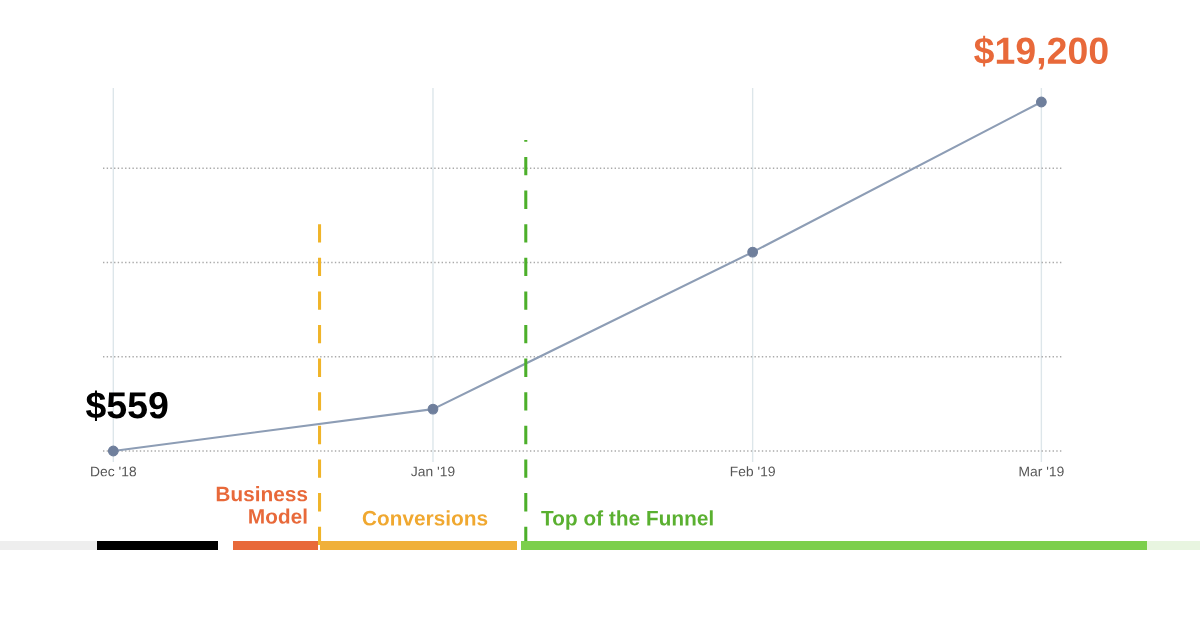 The height and width of the screenshot is (632, 1200). What do you see at coordinates (1041, 471) in the screenshot?
I see `x-tick-label: Mar '19` at bounding box center [1041, 471].